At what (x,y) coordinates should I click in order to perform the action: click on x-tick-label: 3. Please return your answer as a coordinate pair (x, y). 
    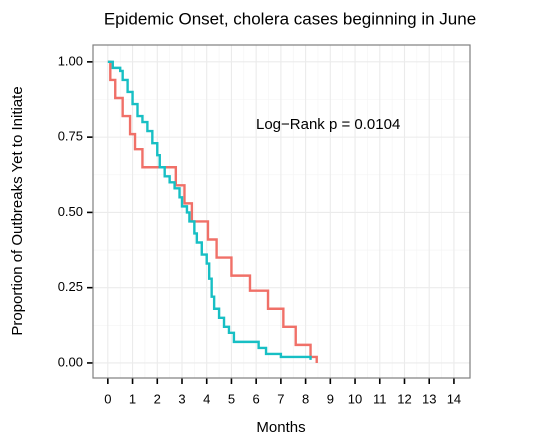
    Looking at the image, I should click on (181, 398).